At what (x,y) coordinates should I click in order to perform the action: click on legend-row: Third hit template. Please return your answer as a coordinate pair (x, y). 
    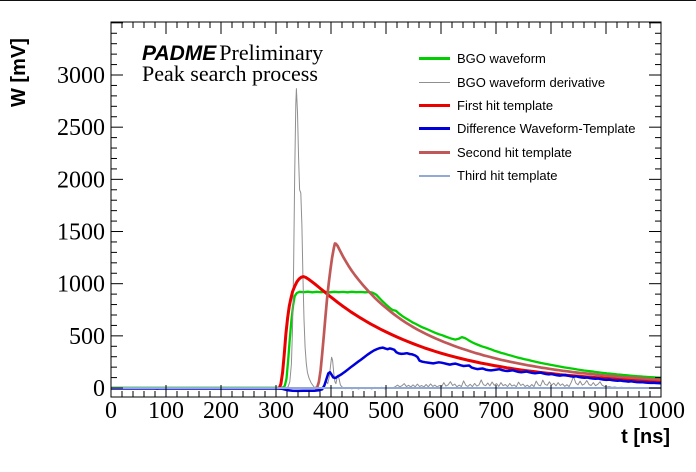
    Looking at the image, I should click on (527, 175).